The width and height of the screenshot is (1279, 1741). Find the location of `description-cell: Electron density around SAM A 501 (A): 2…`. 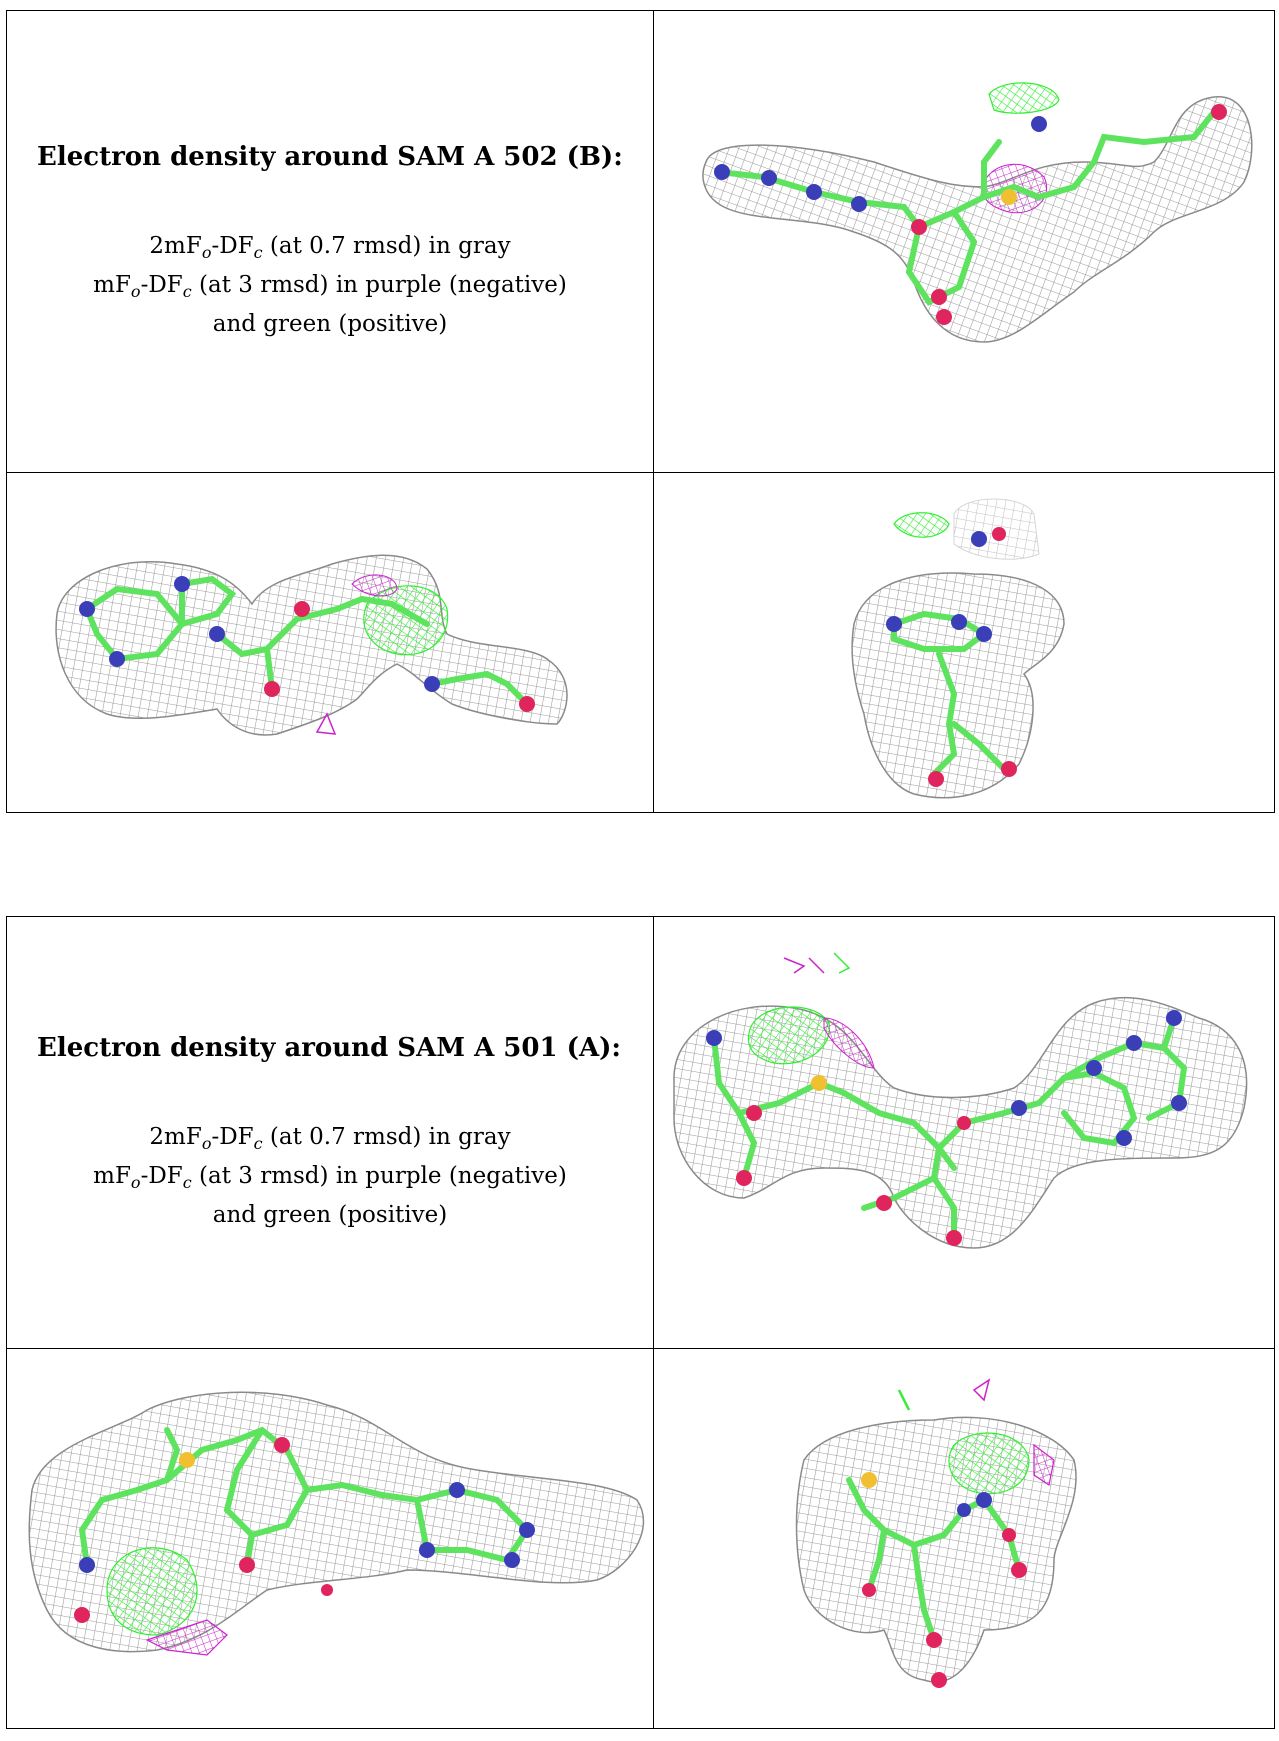

description-cell: Electron density around SAM A 501 (A): 2… is located at coordinates (330, 1132).